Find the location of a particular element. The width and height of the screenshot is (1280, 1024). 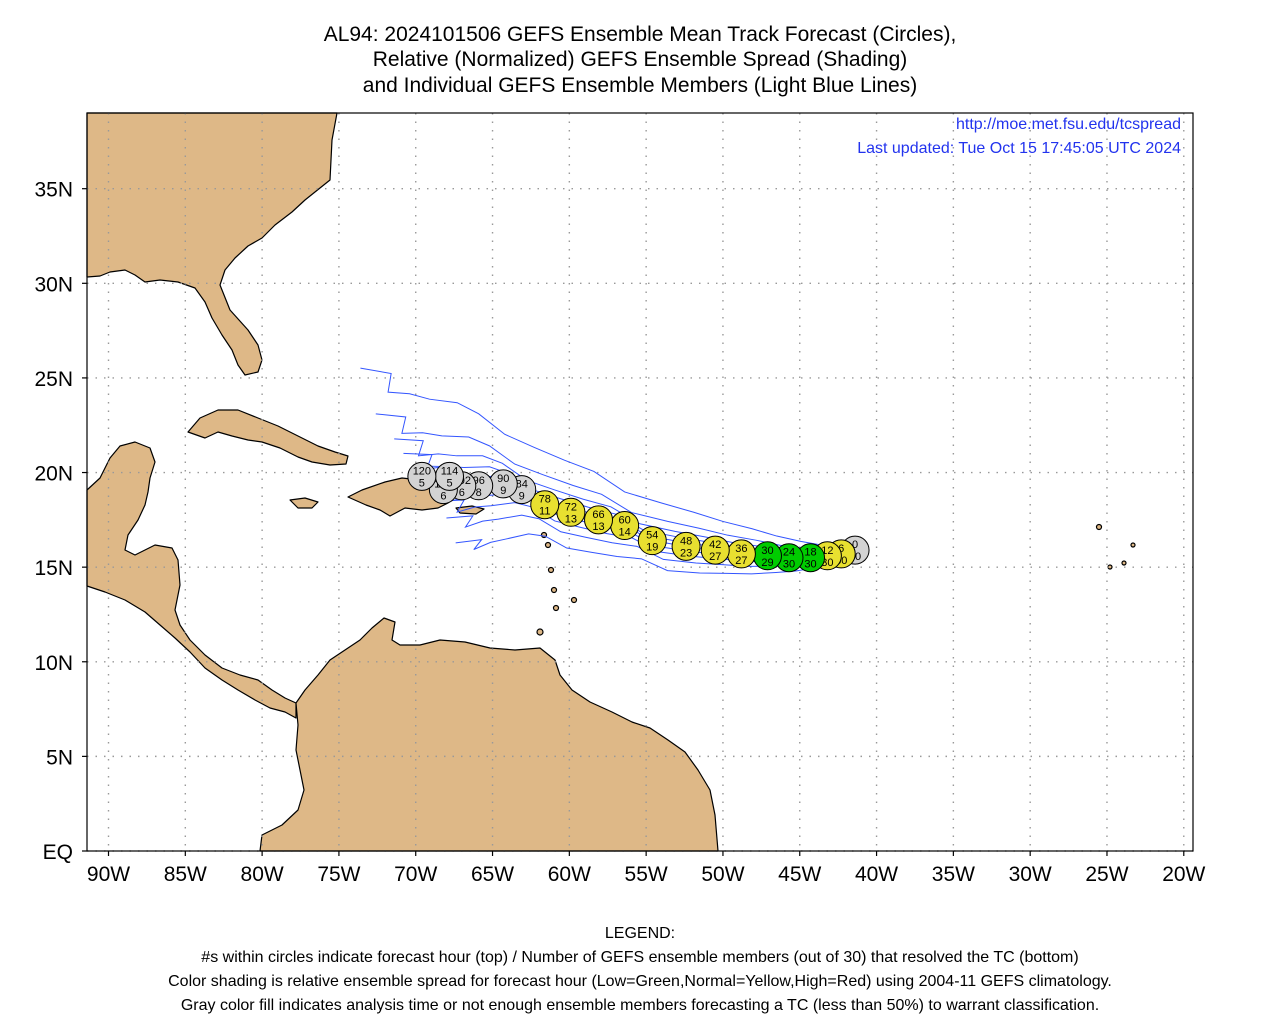

land-cuba is located at coordinates (268, 437).